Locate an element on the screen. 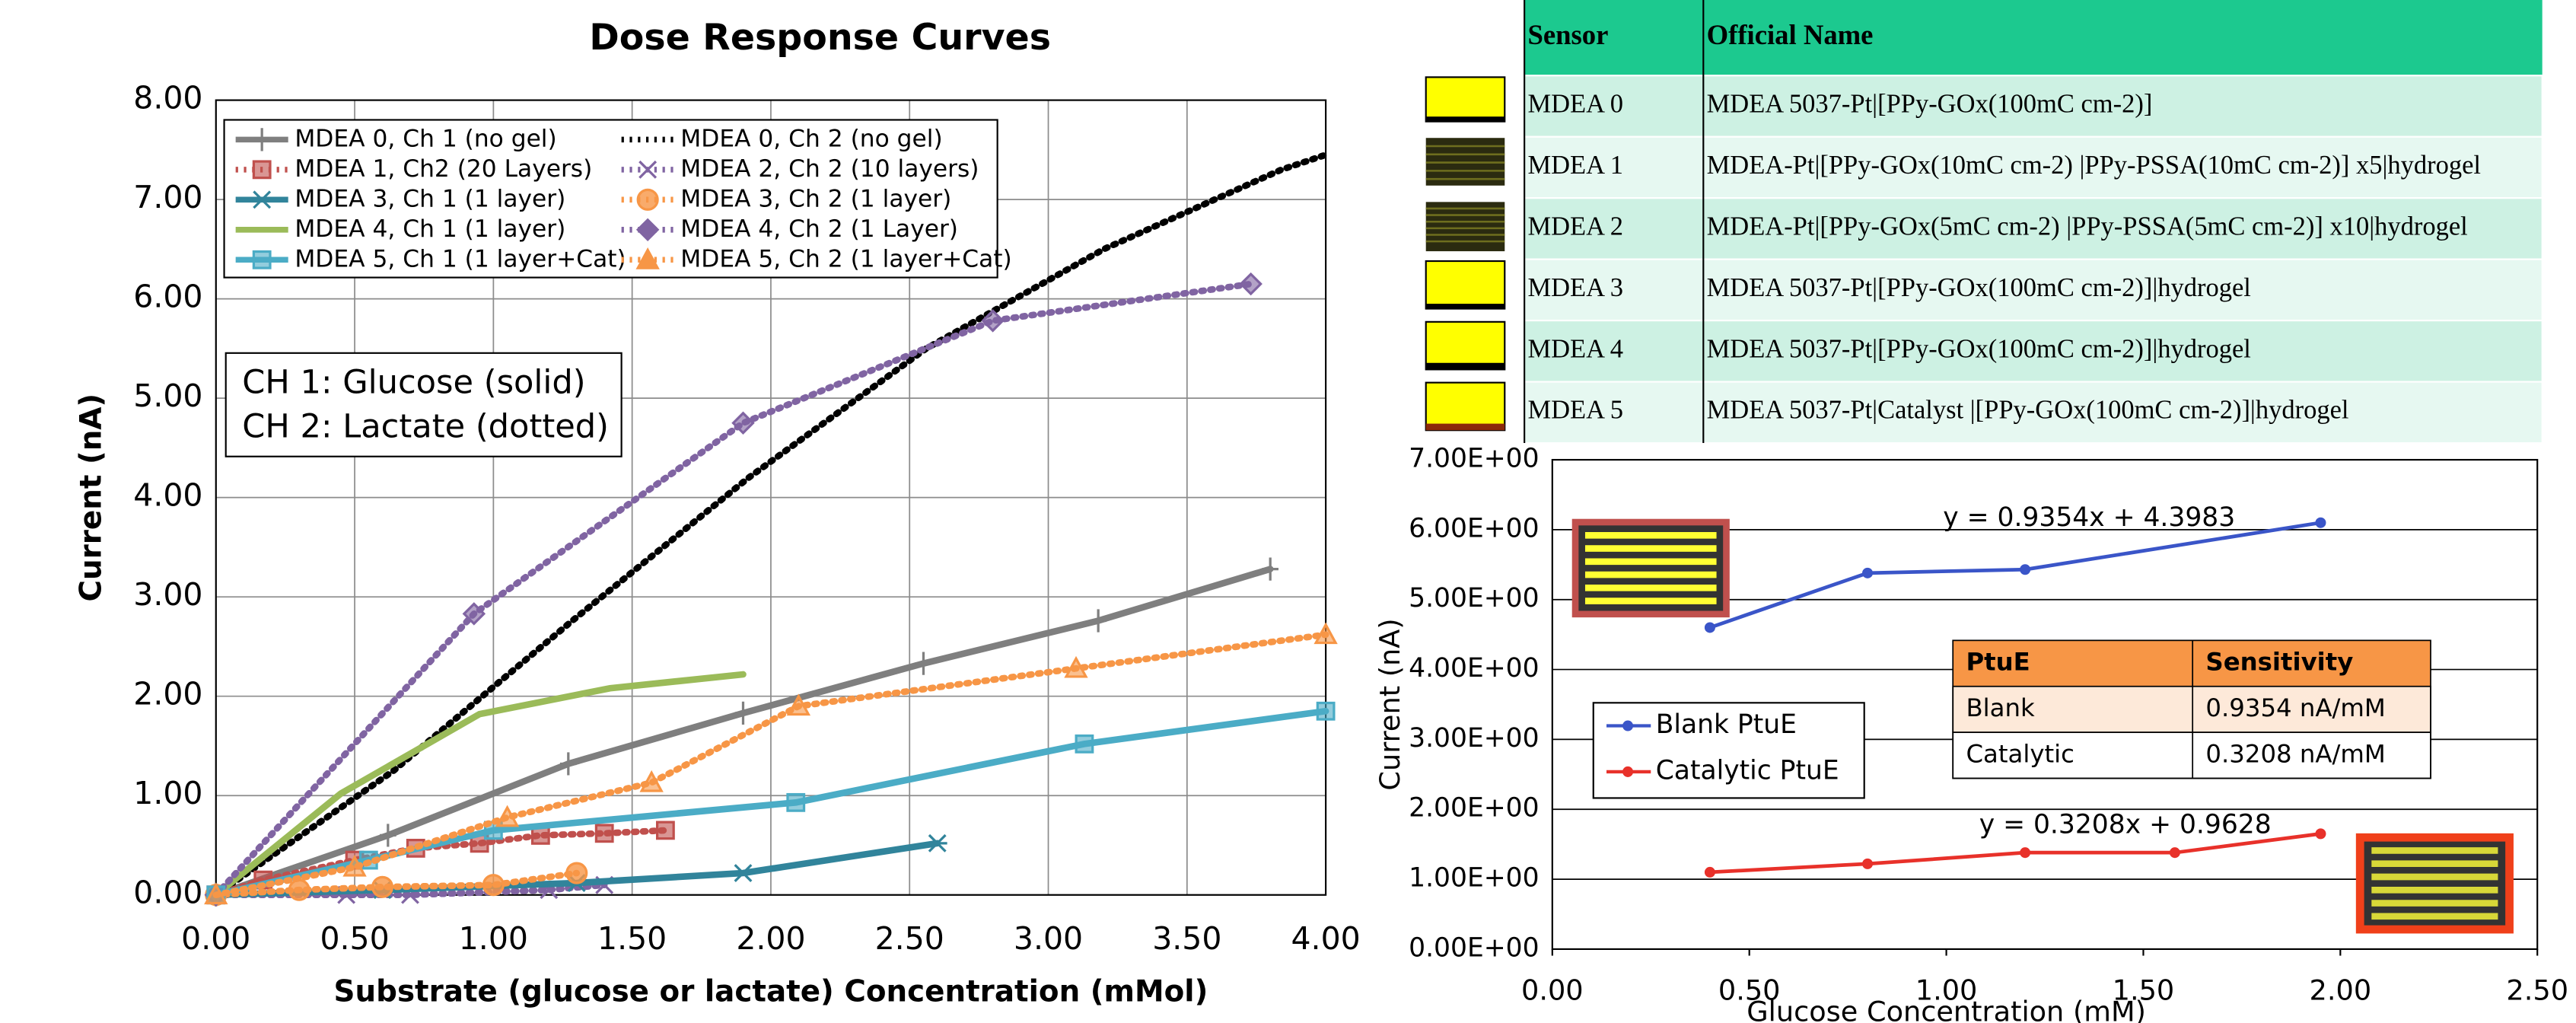 The image size is (2576, 1023). legend-label: Catalytic PtuE is located at coordinates (1748, 770).